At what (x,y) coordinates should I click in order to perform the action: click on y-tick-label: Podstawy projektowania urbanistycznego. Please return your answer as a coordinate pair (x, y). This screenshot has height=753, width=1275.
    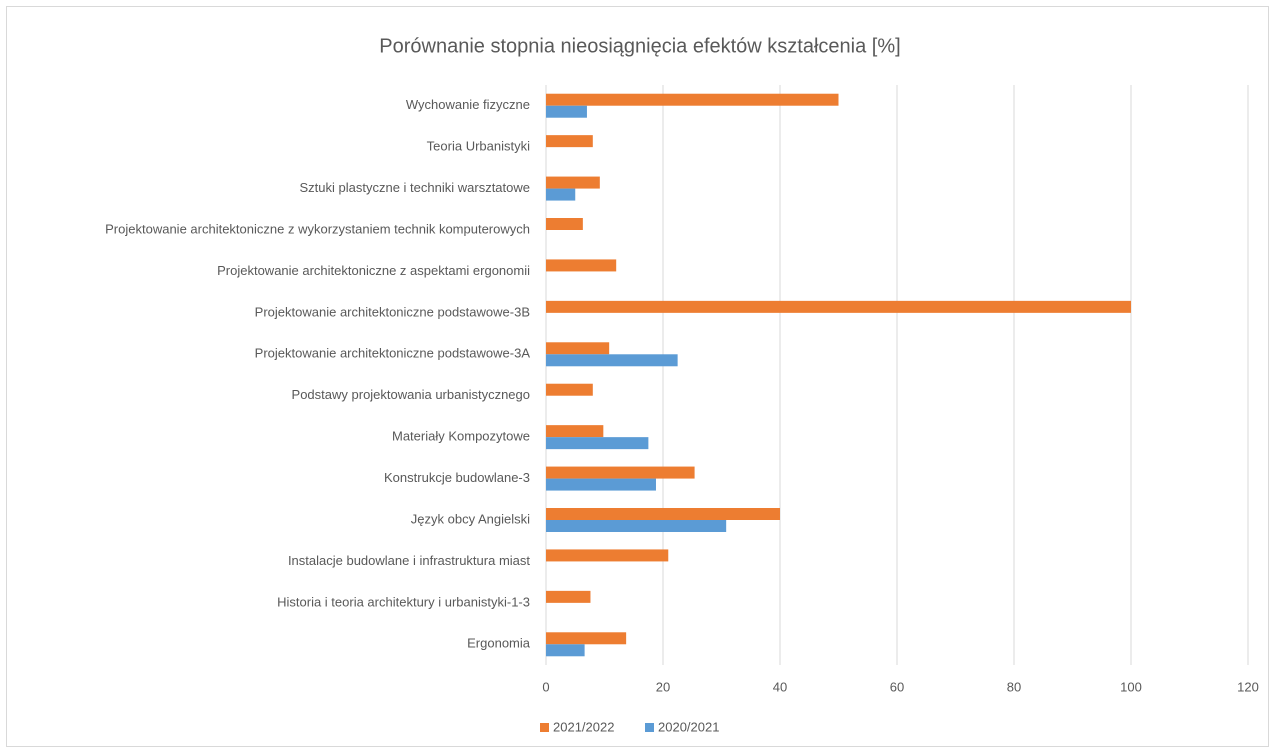
    Looking at the image, I should click on (411, 394).